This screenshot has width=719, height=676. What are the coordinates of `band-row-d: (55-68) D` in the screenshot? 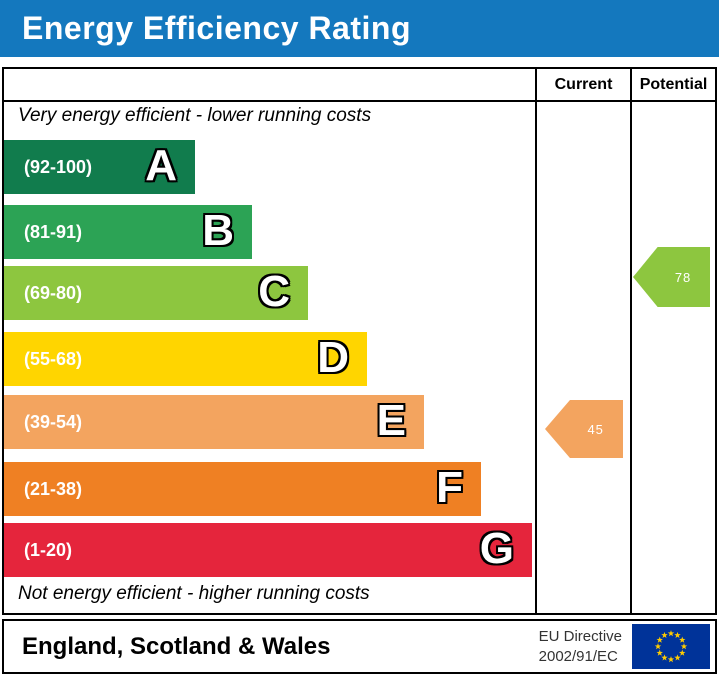 It's located at (185, 359).